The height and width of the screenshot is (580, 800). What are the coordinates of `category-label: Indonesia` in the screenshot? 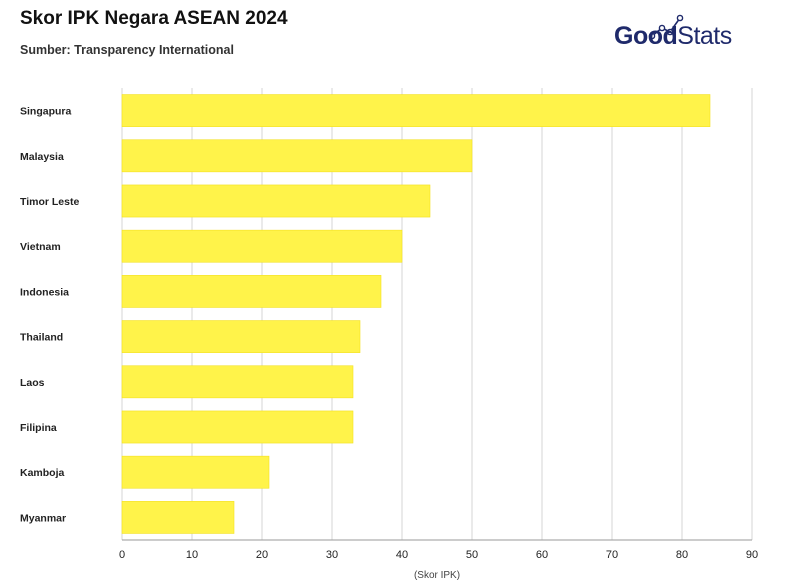 It's located at (44, 292).